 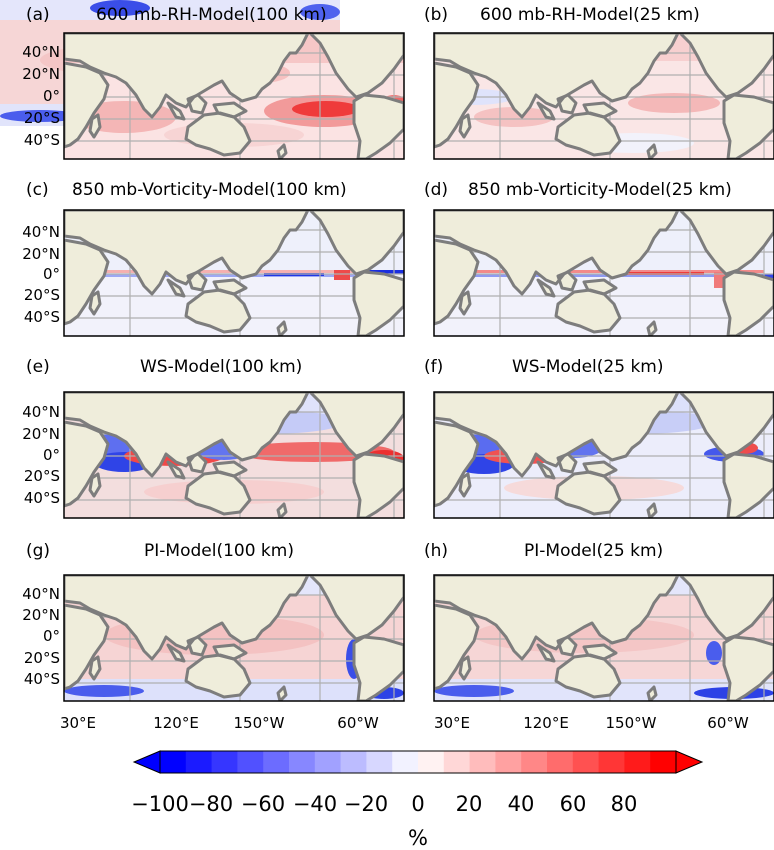 I want to click on lat-labels-row-3: 40°N 20°N 0° 20°S 40°S, so click(x=41, y=455).